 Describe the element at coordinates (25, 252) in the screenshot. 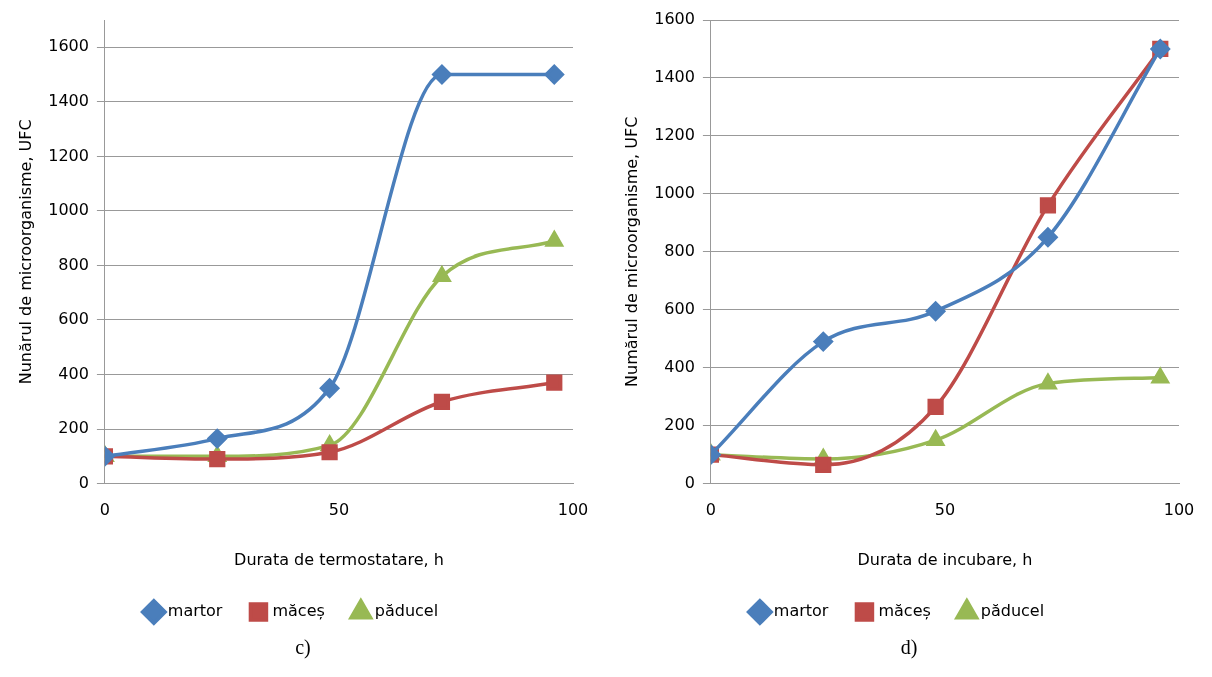

I see `y-axis-title: Nunărul de microorganisme, UFC` at that location.